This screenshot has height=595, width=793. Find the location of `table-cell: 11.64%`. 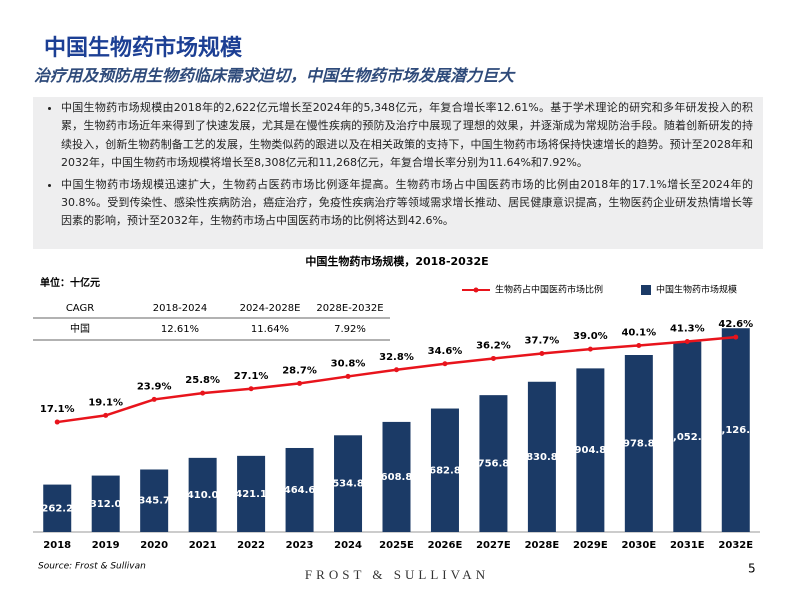

table-cell: 11.64% is located at coordinates (270, 329).